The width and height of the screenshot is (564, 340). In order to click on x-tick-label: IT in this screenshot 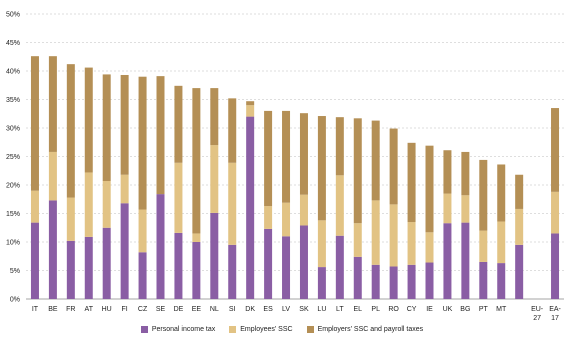, I will do `click(35, 309)`.